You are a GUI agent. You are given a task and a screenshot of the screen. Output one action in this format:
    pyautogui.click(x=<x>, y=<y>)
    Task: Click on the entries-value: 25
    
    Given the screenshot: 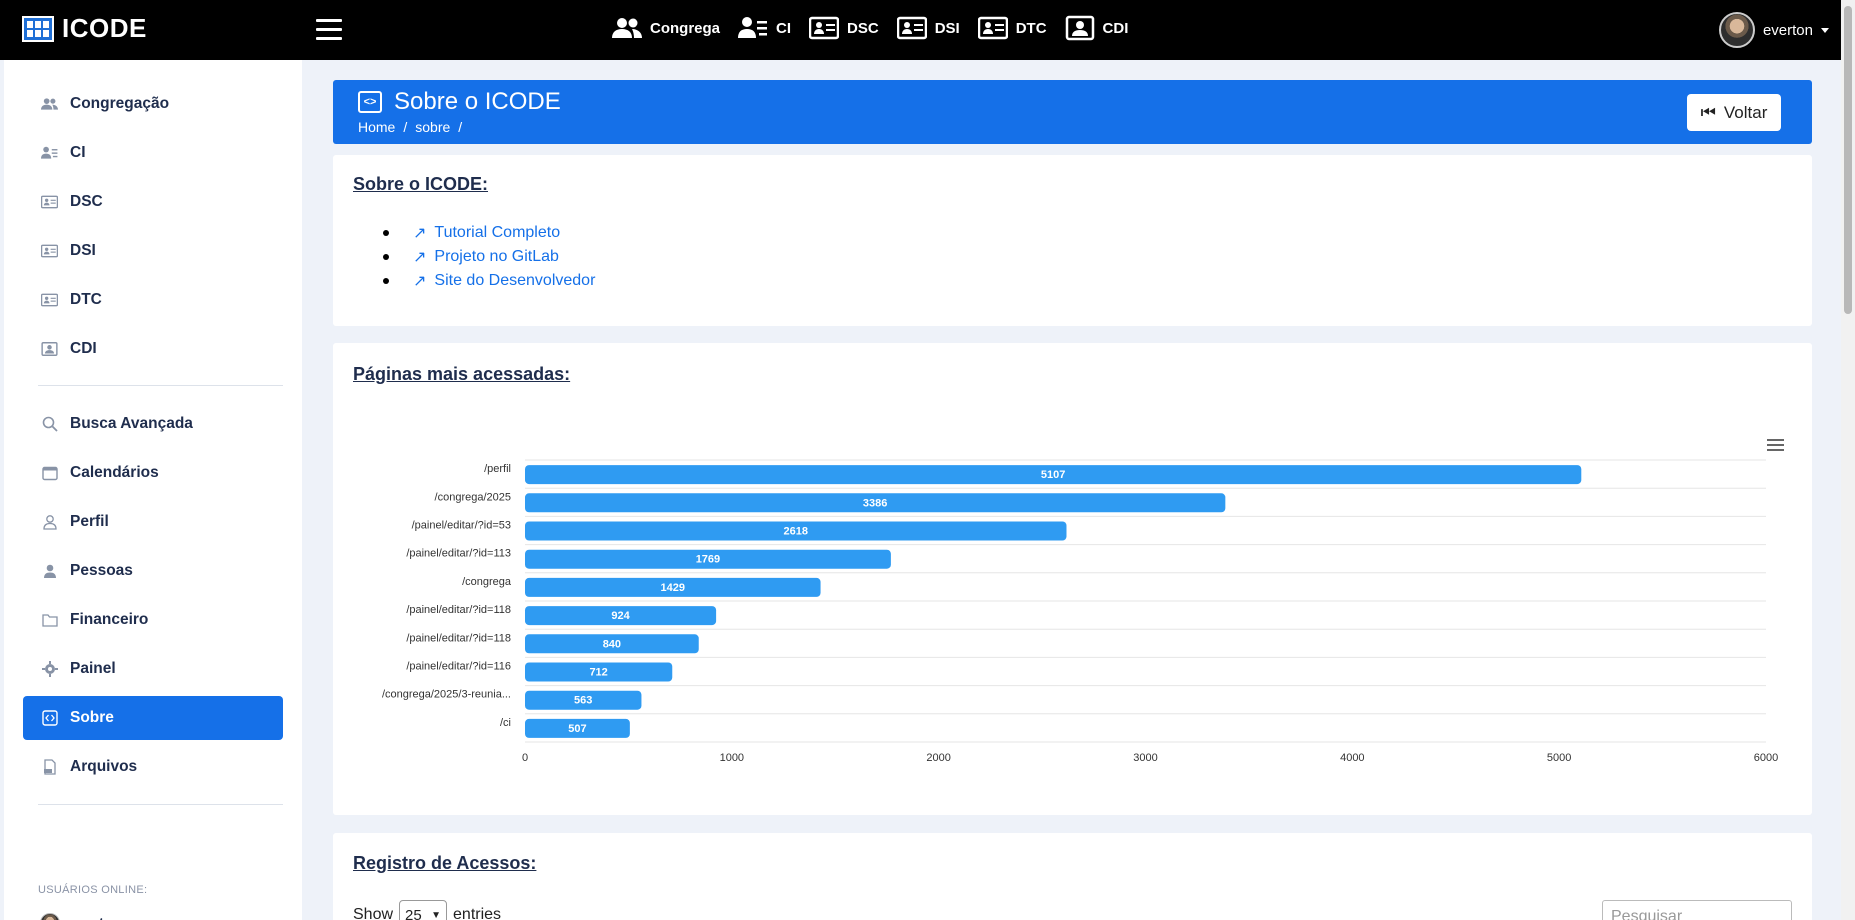 What is the action you would take?
    pyautogui.click(x=413, y=913)
    